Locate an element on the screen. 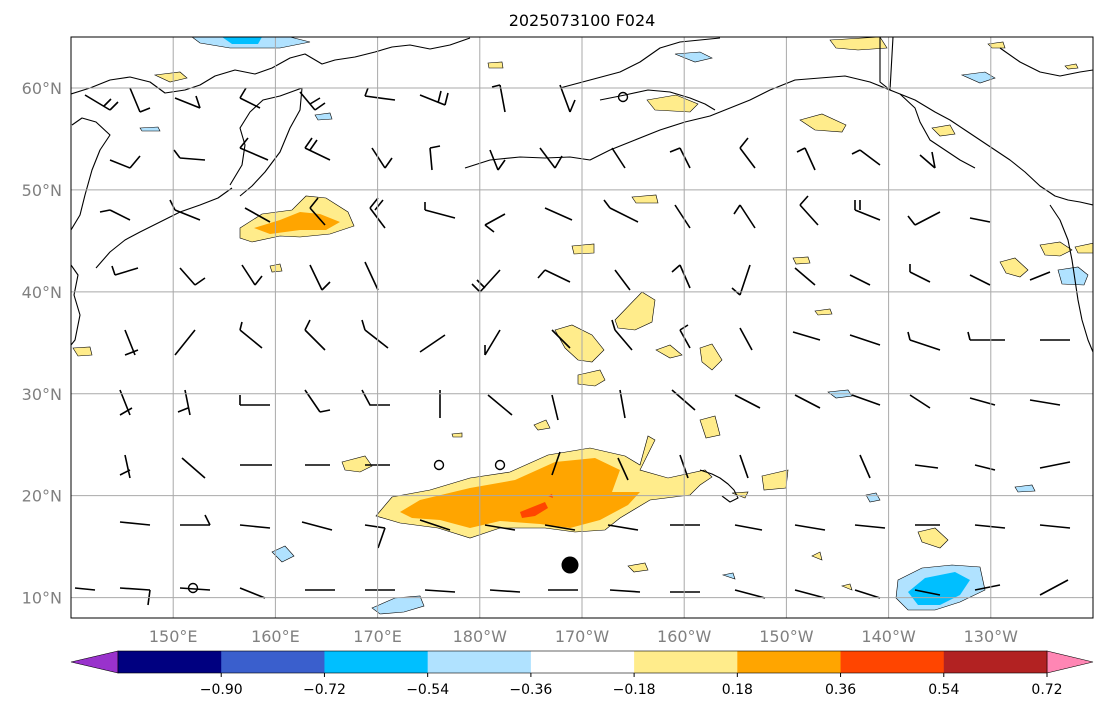  colorbar-frame is located at coordinates (582, 662).